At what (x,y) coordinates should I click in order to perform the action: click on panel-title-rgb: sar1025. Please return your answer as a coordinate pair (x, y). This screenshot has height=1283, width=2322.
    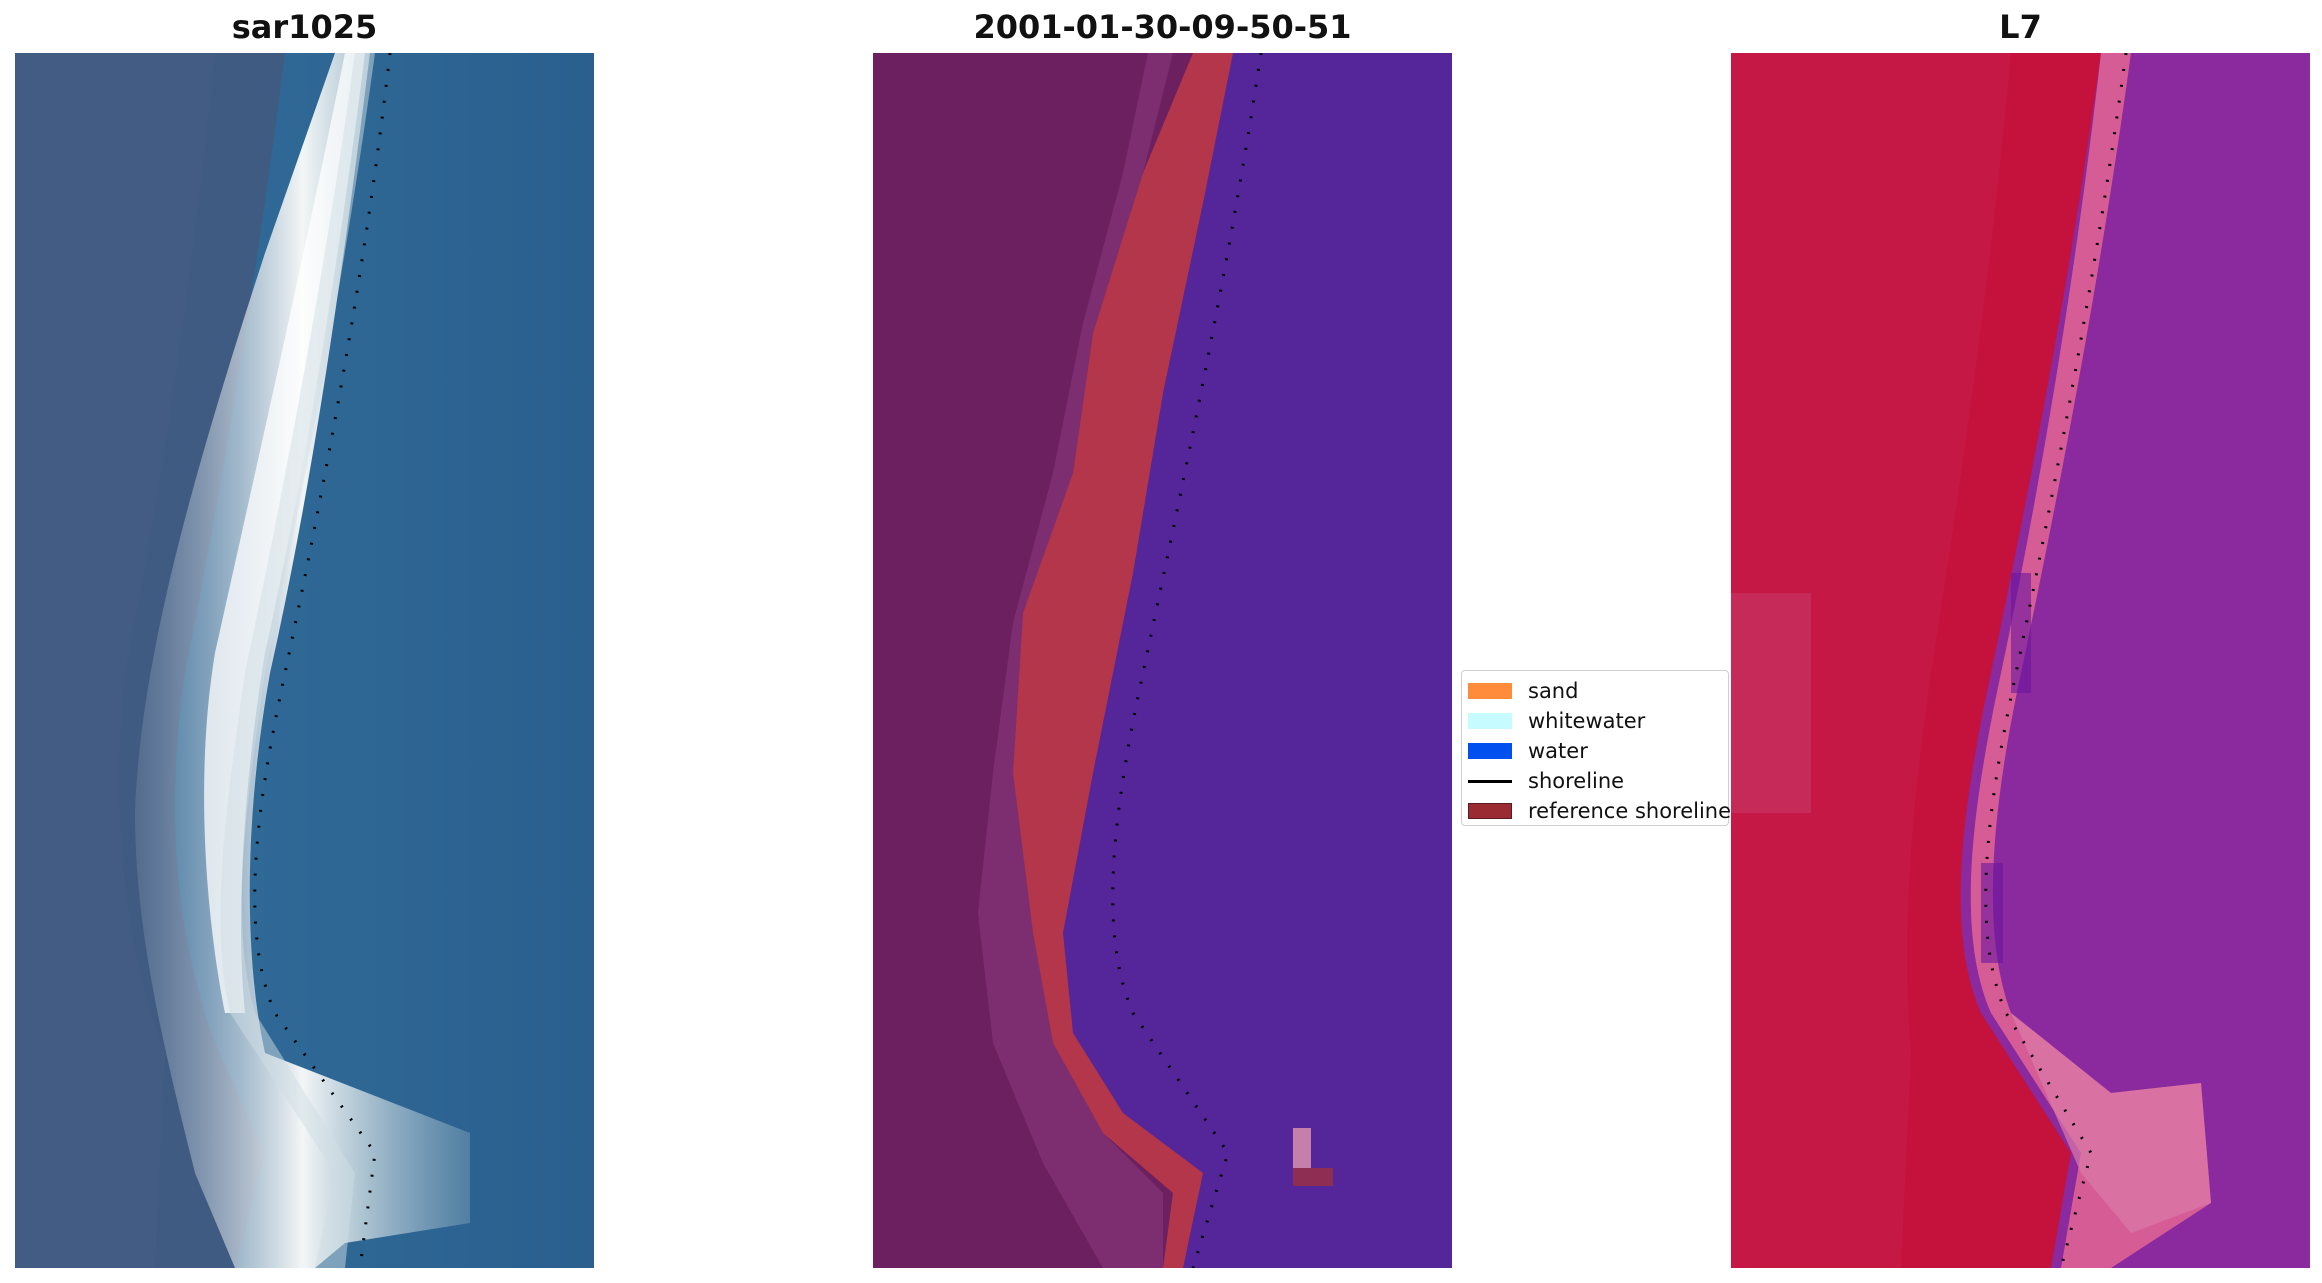
    Looking at the image, I should click on (304, 27).